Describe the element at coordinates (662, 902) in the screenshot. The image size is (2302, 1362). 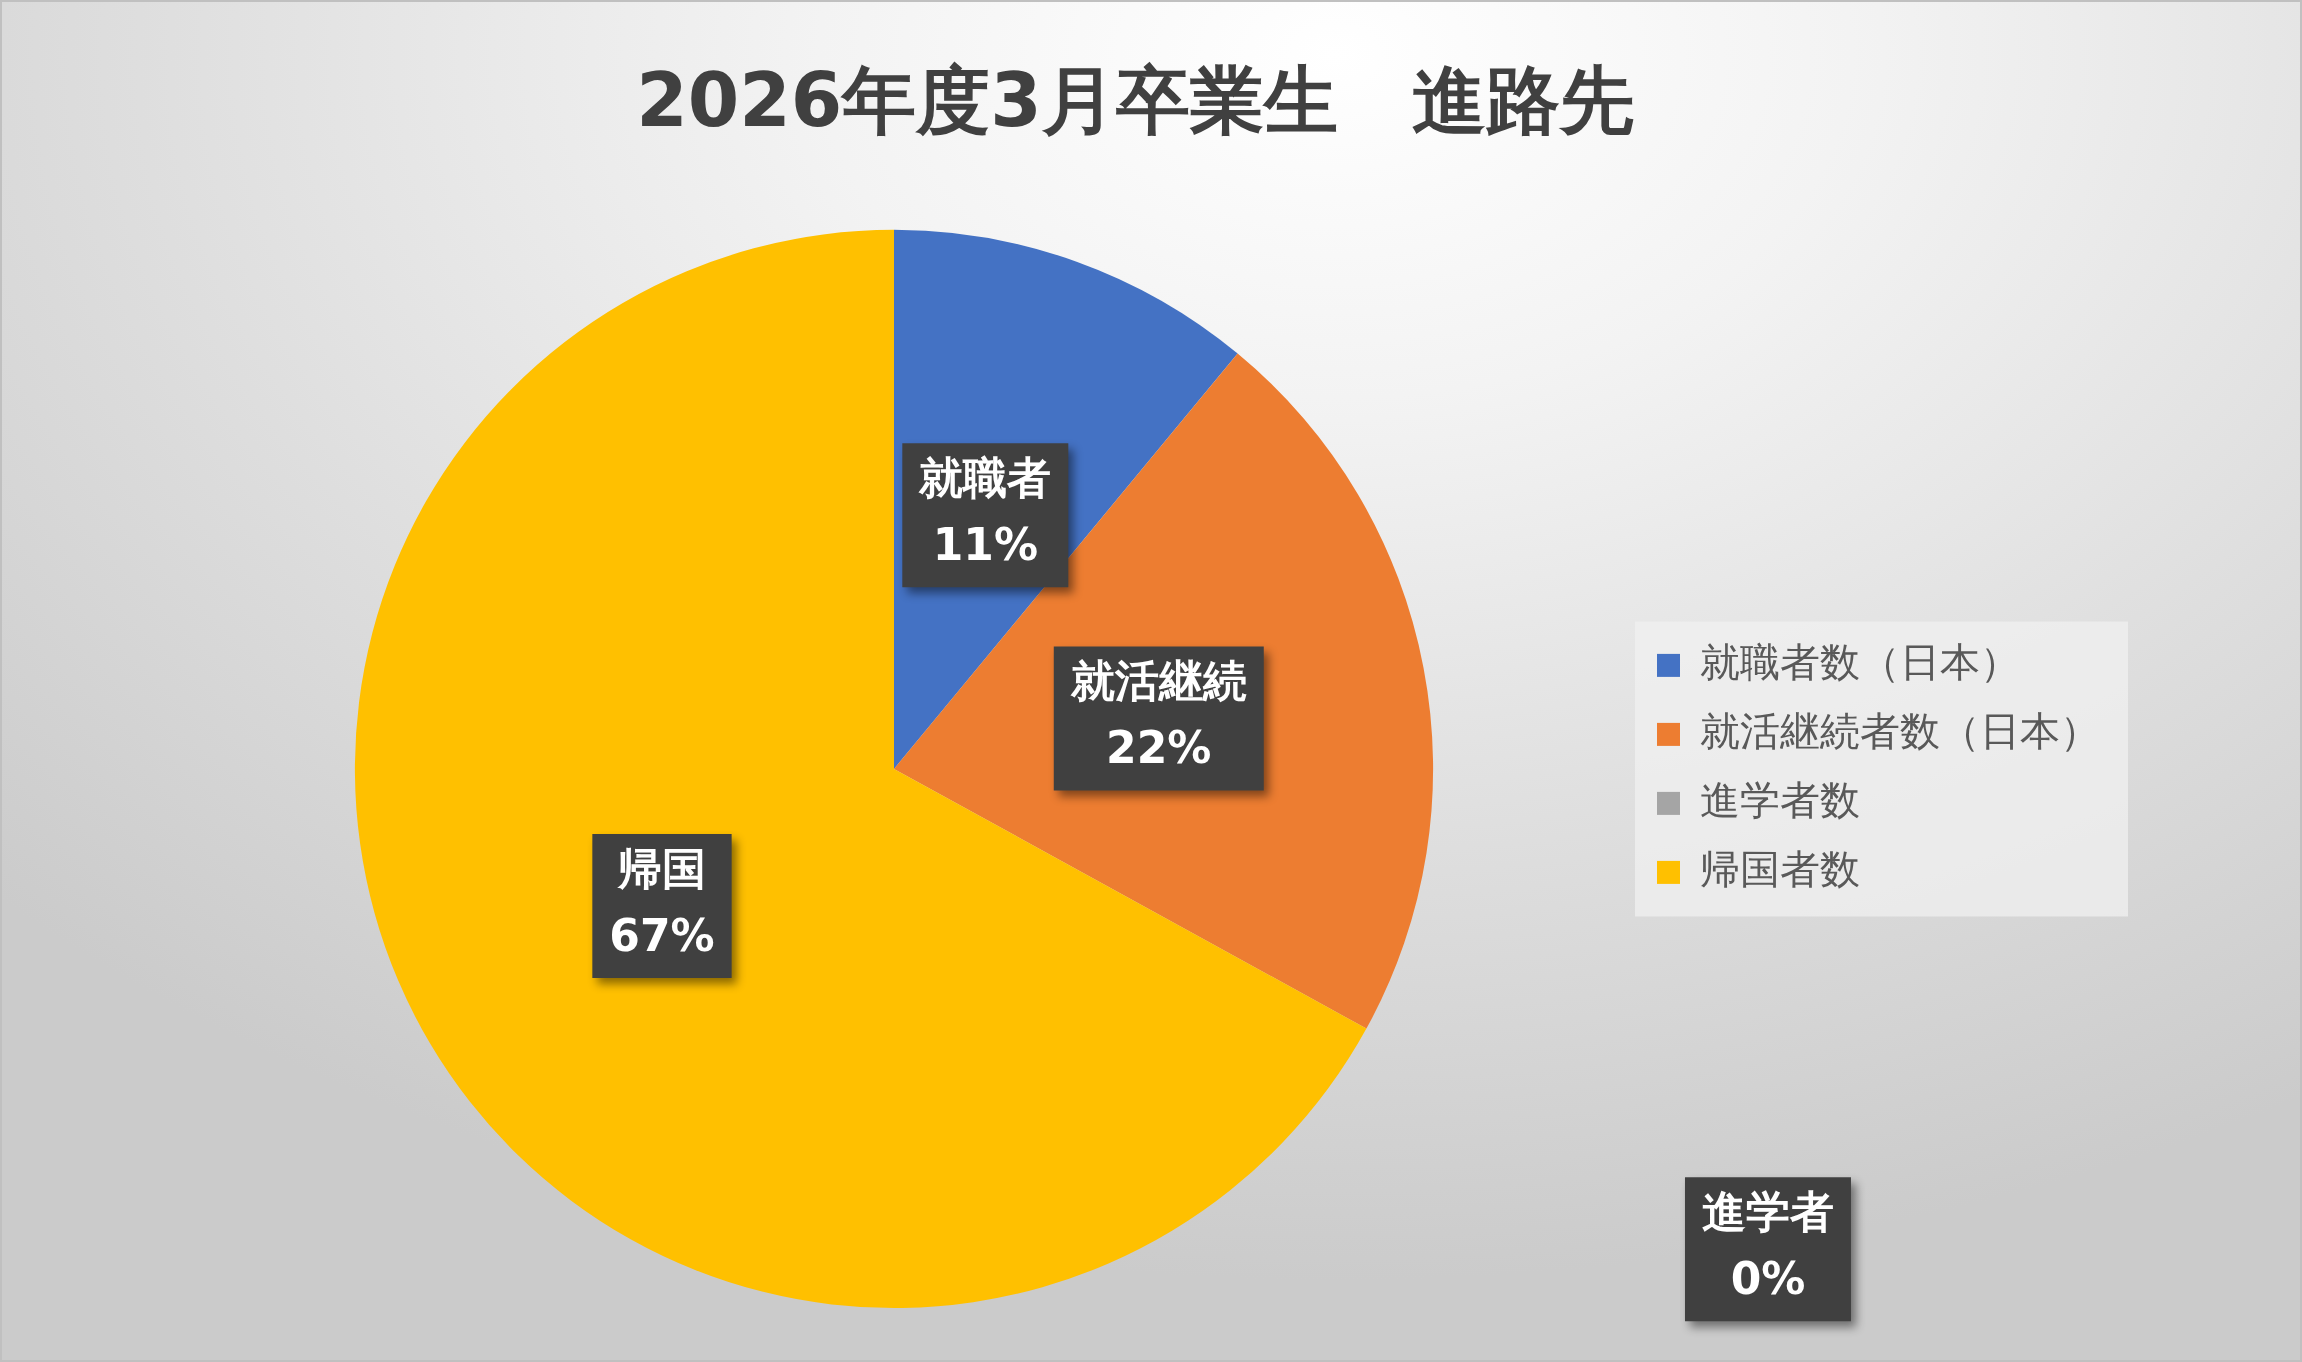
I see `data-label: 帰国 67%` at that location.